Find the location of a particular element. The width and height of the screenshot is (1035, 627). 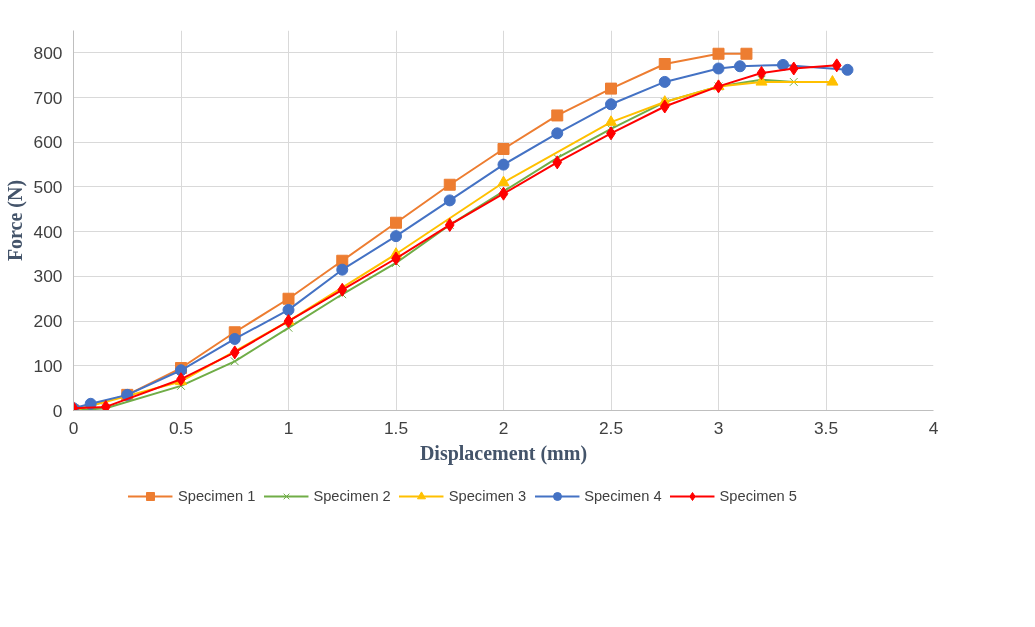

x-tick-label: 2.5 is located at coordinates (611, 427).